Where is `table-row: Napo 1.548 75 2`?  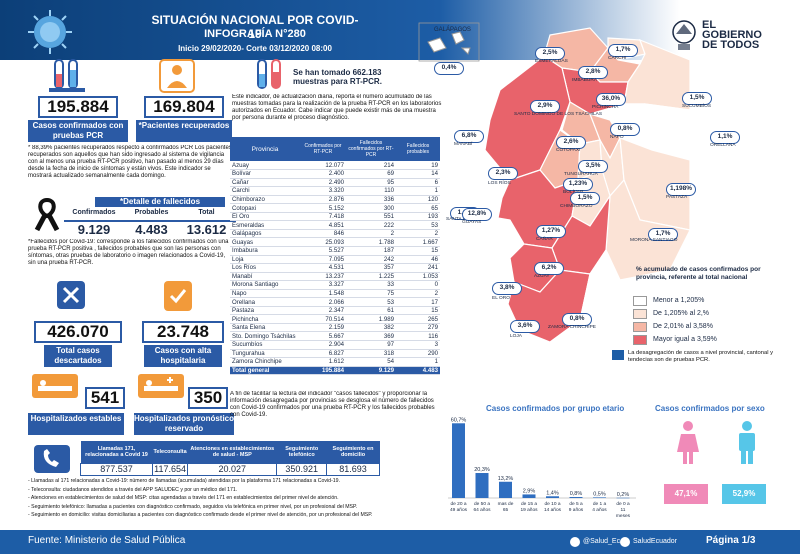
table-row: Napo 1.548 75 2 is located at coordinates (335, 294).